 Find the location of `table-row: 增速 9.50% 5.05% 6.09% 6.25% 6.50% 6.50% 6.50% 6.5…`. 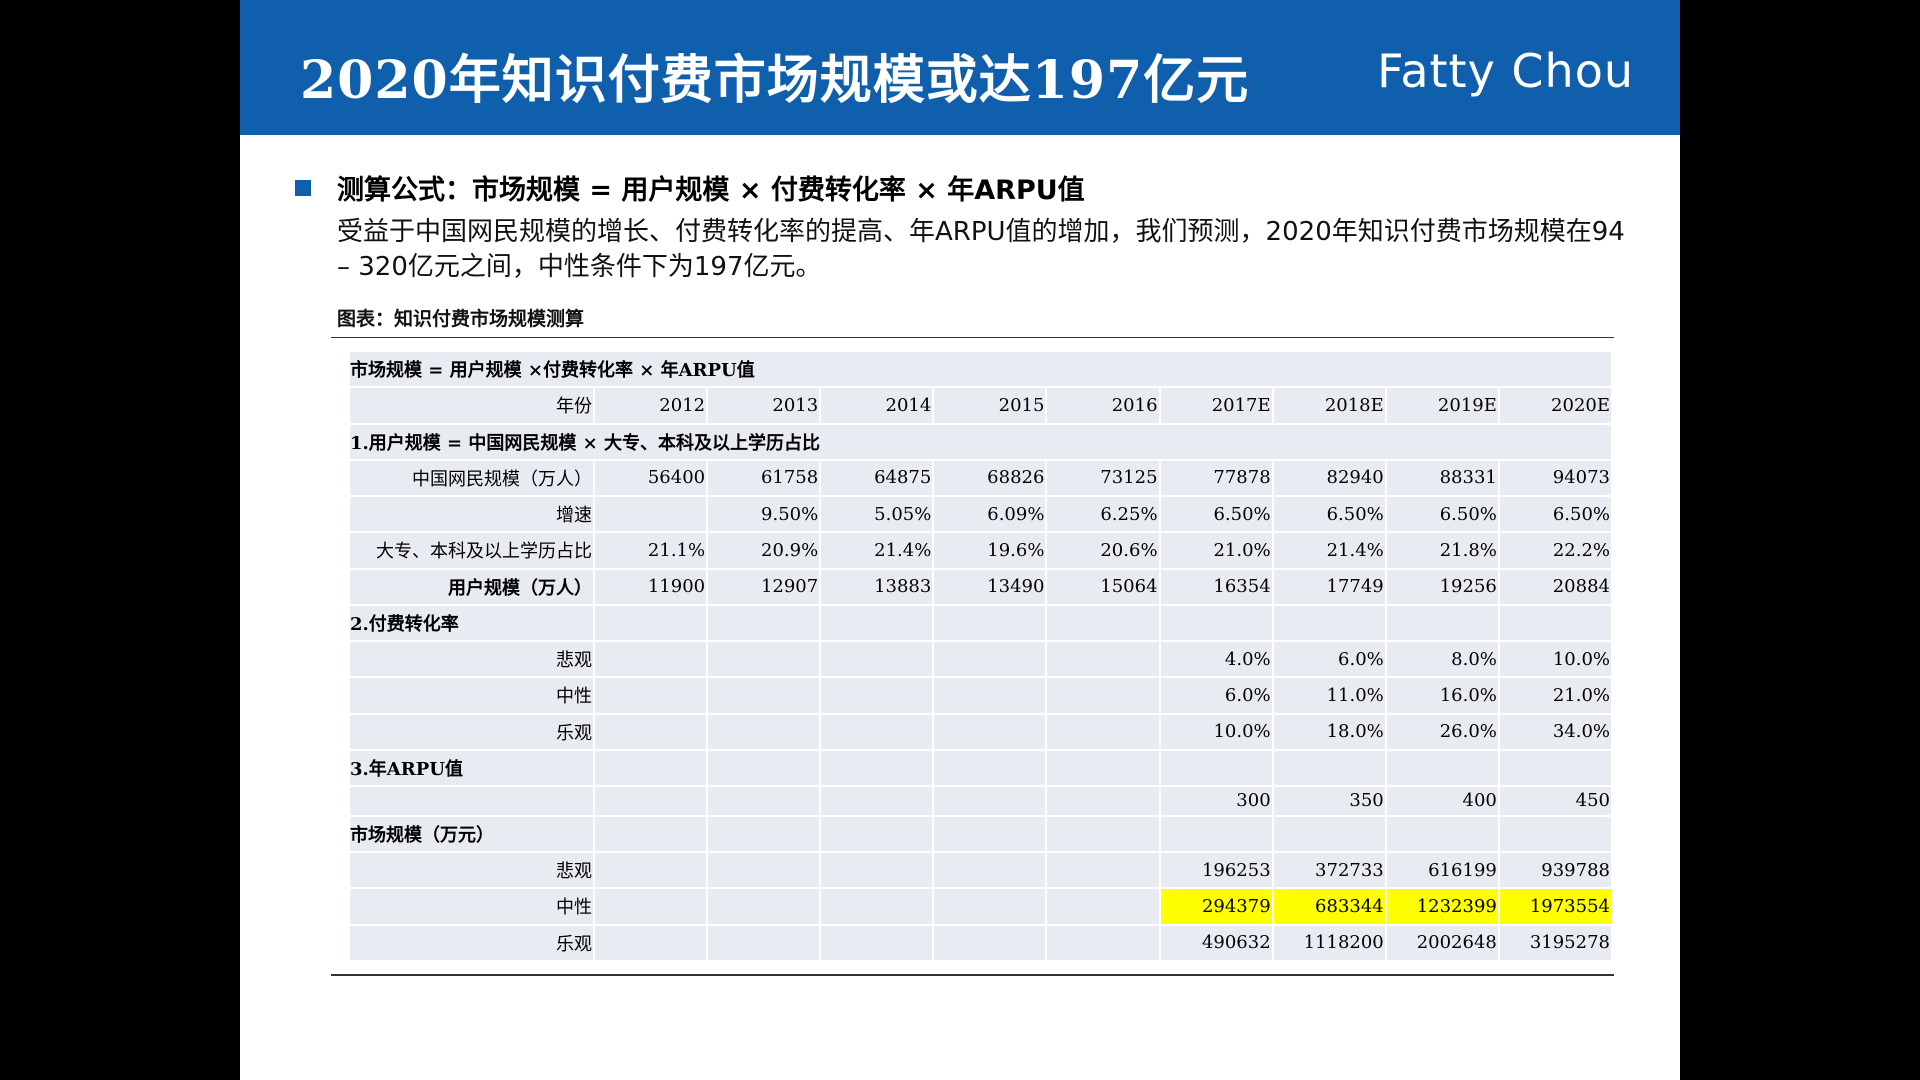

table-row: 增速 9.50% 5.05% 6.09% 6.25% 6.50% 6.50% 6.50% 6.5… is located at coordinates (981, 514).